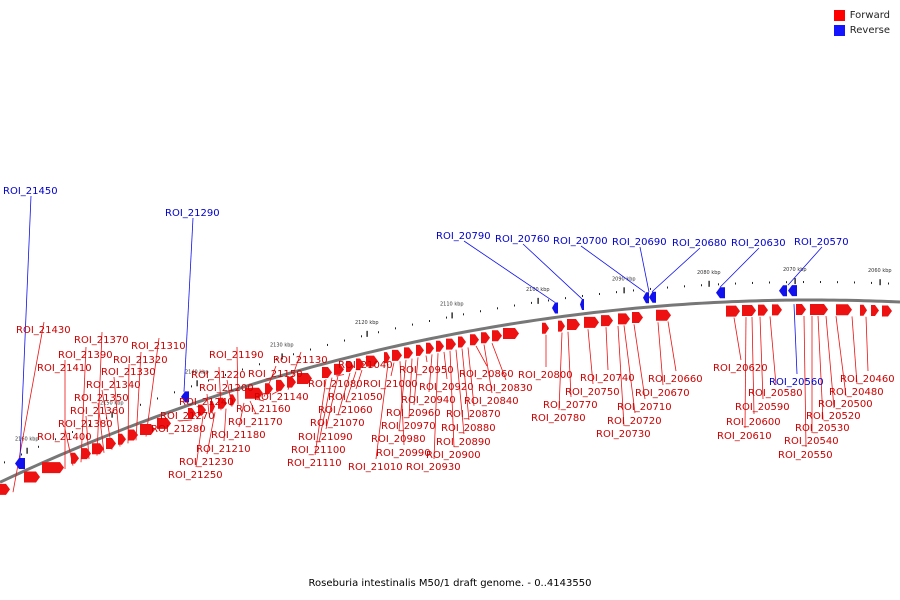 The image size is (900, 600). I want to click on gene-label: ROI_20760, so click(522, 239).